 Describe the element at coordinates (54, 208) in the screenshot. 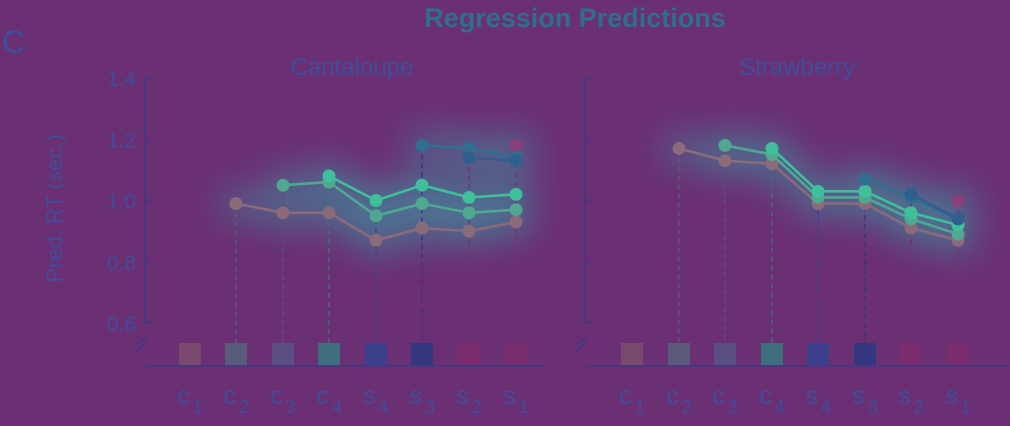

I see `y-axis-label: Pred. RT (sec.)` at that location.